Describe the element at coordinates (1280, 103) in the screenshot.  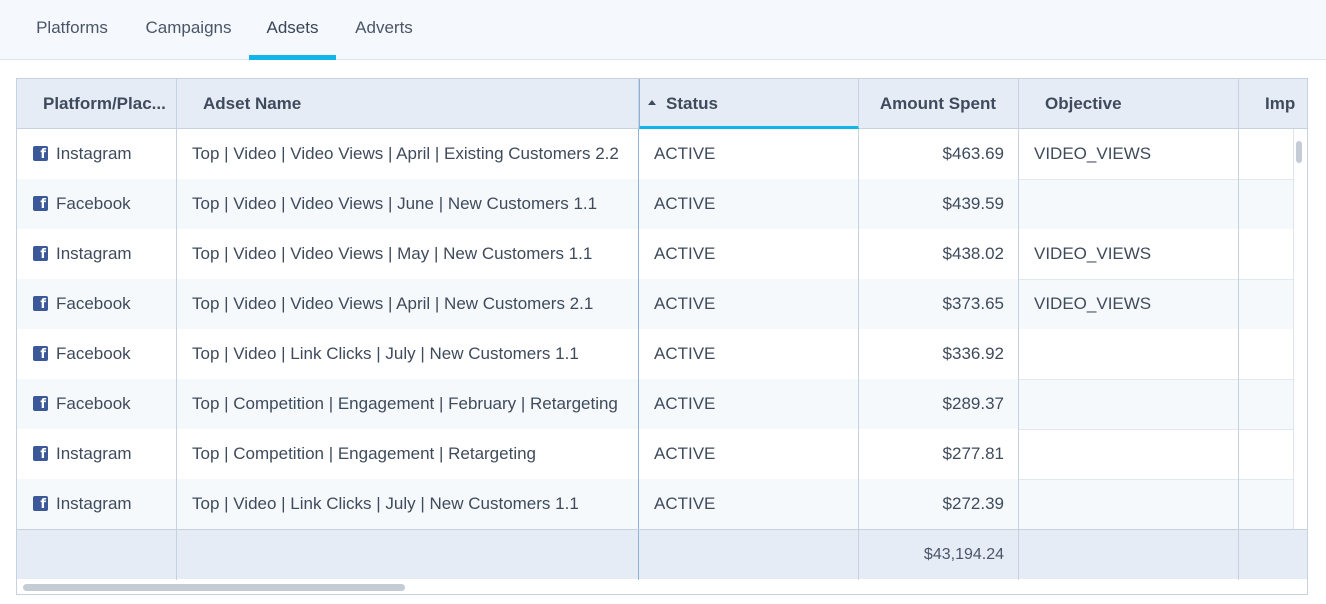
I see `header-impressions: Imp` at that location.